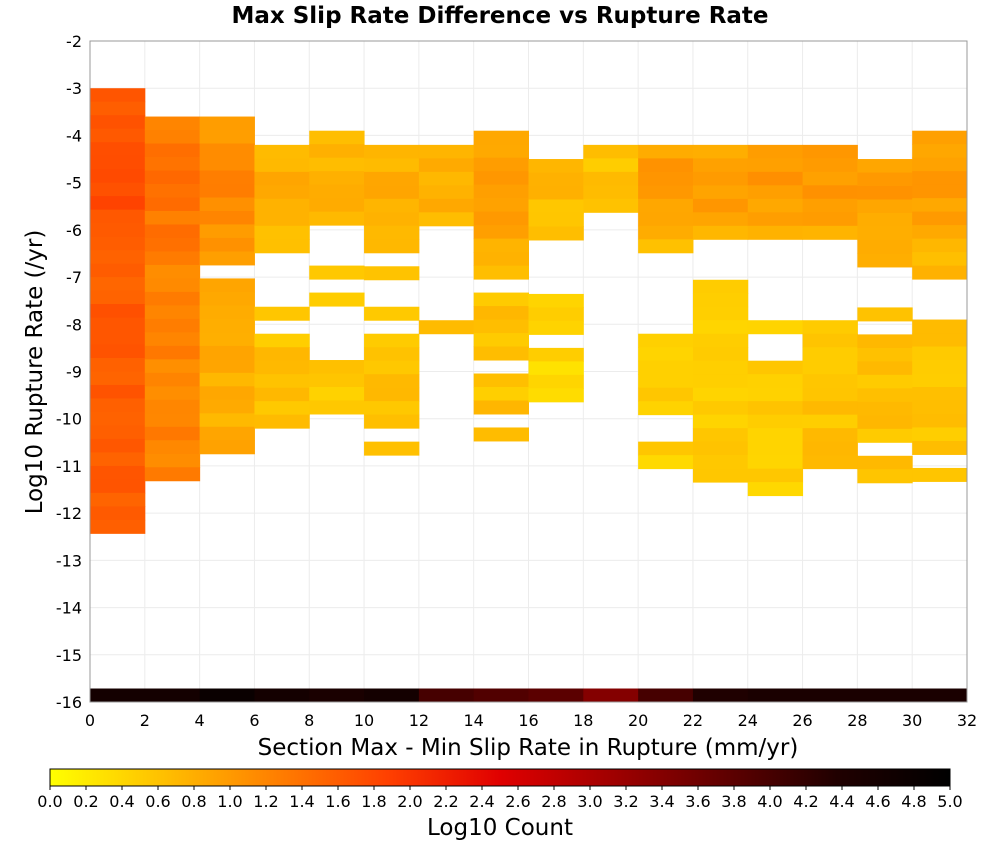  Describe the element at coordinates (364, 720) in the screenshot. I see `x-tick-label: 10` at that location.